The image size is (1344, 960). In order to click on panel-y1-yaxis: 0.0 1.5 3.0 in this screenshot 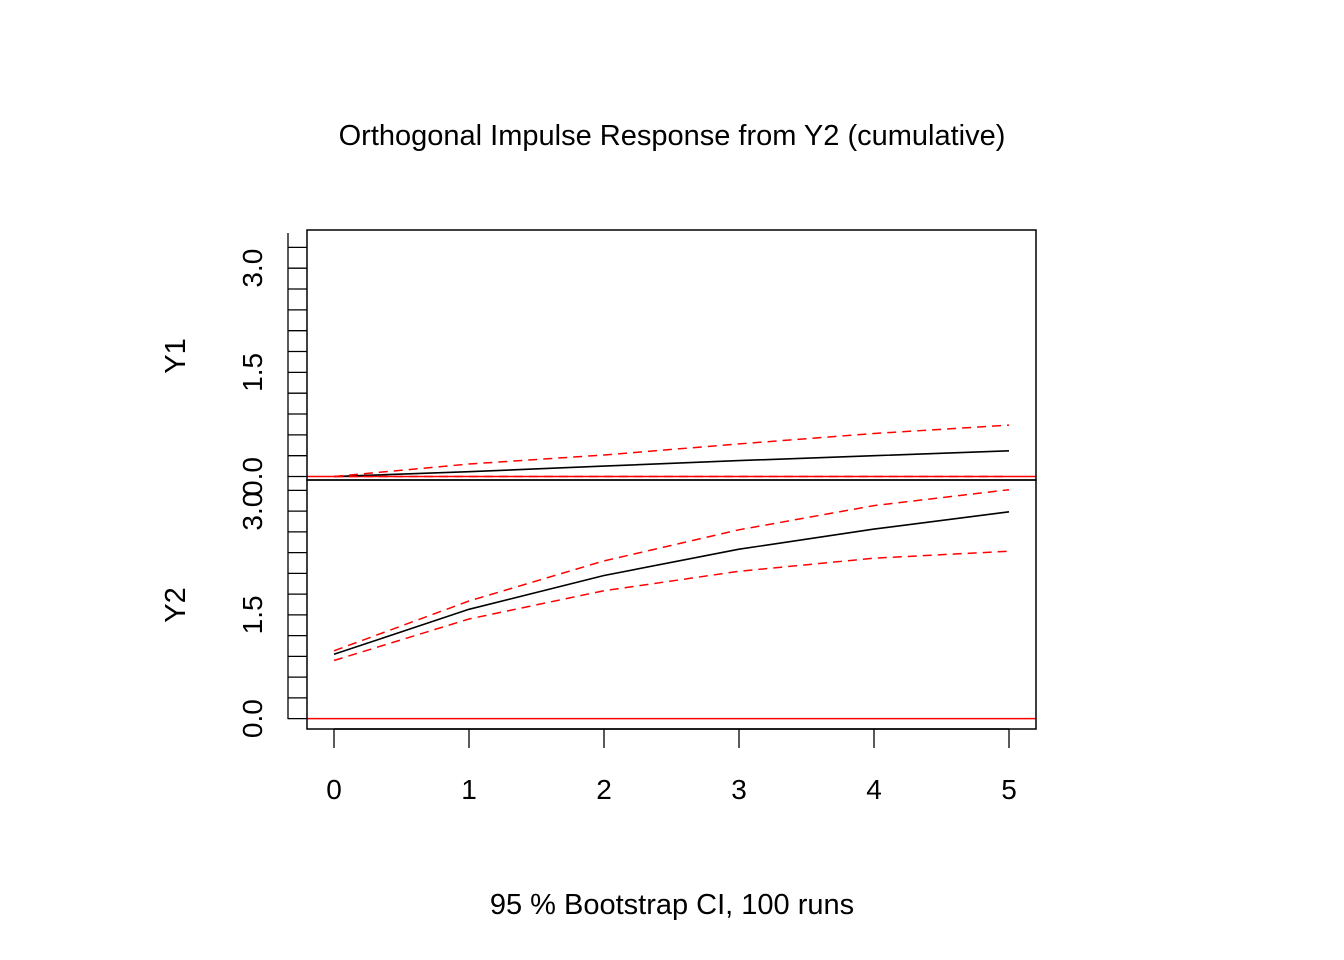, I will do `click(272, 364)`.